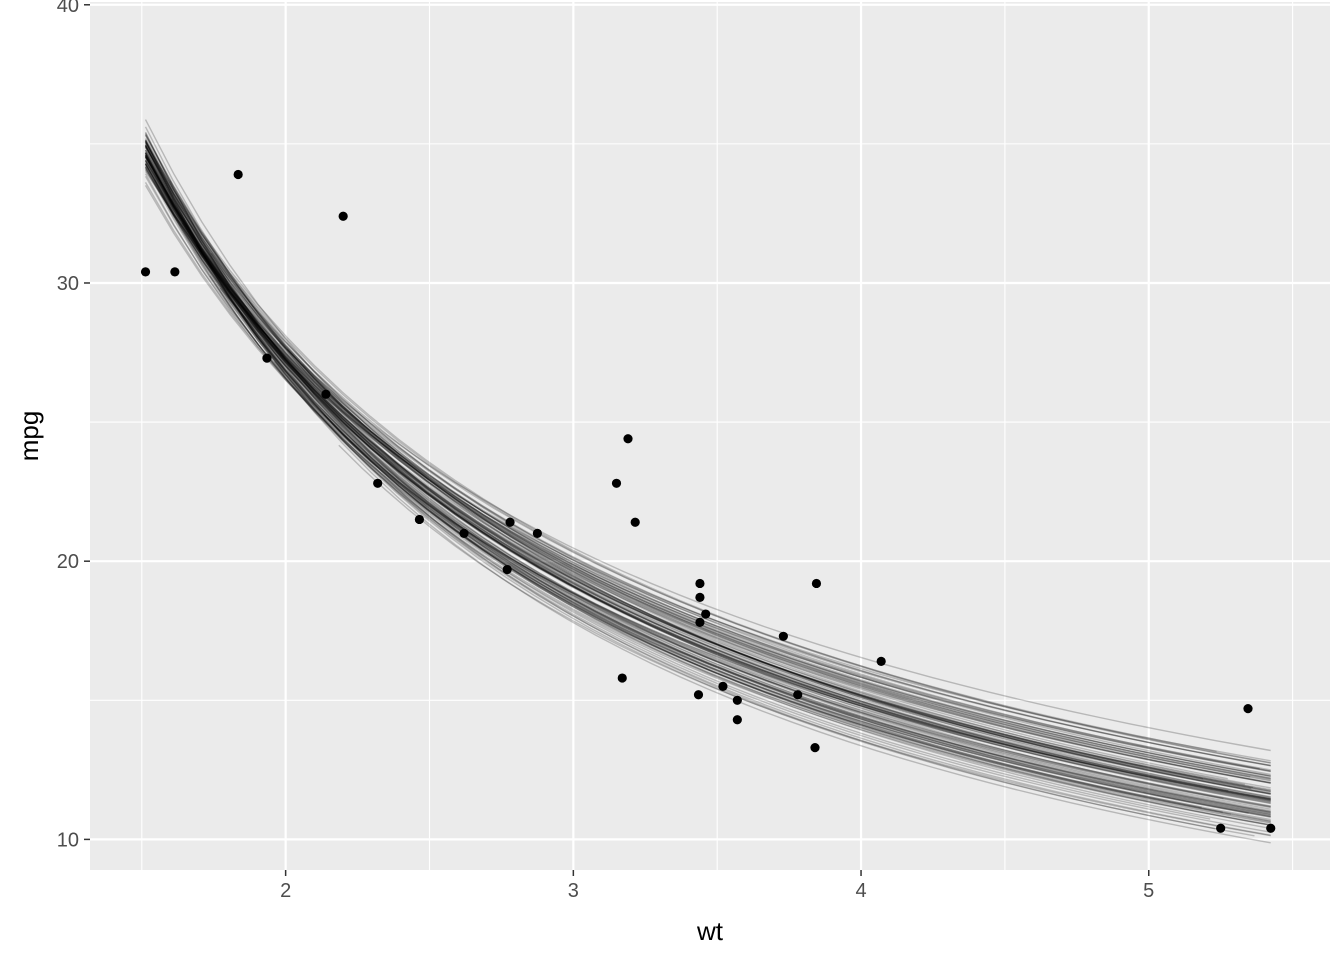 The height and width of the screenshot is (960, 1344). What do you see at coordinates (73, 425) in the screenshot?
I see `y-axis: 10 20 30 40` at bounding box center [73, 425].